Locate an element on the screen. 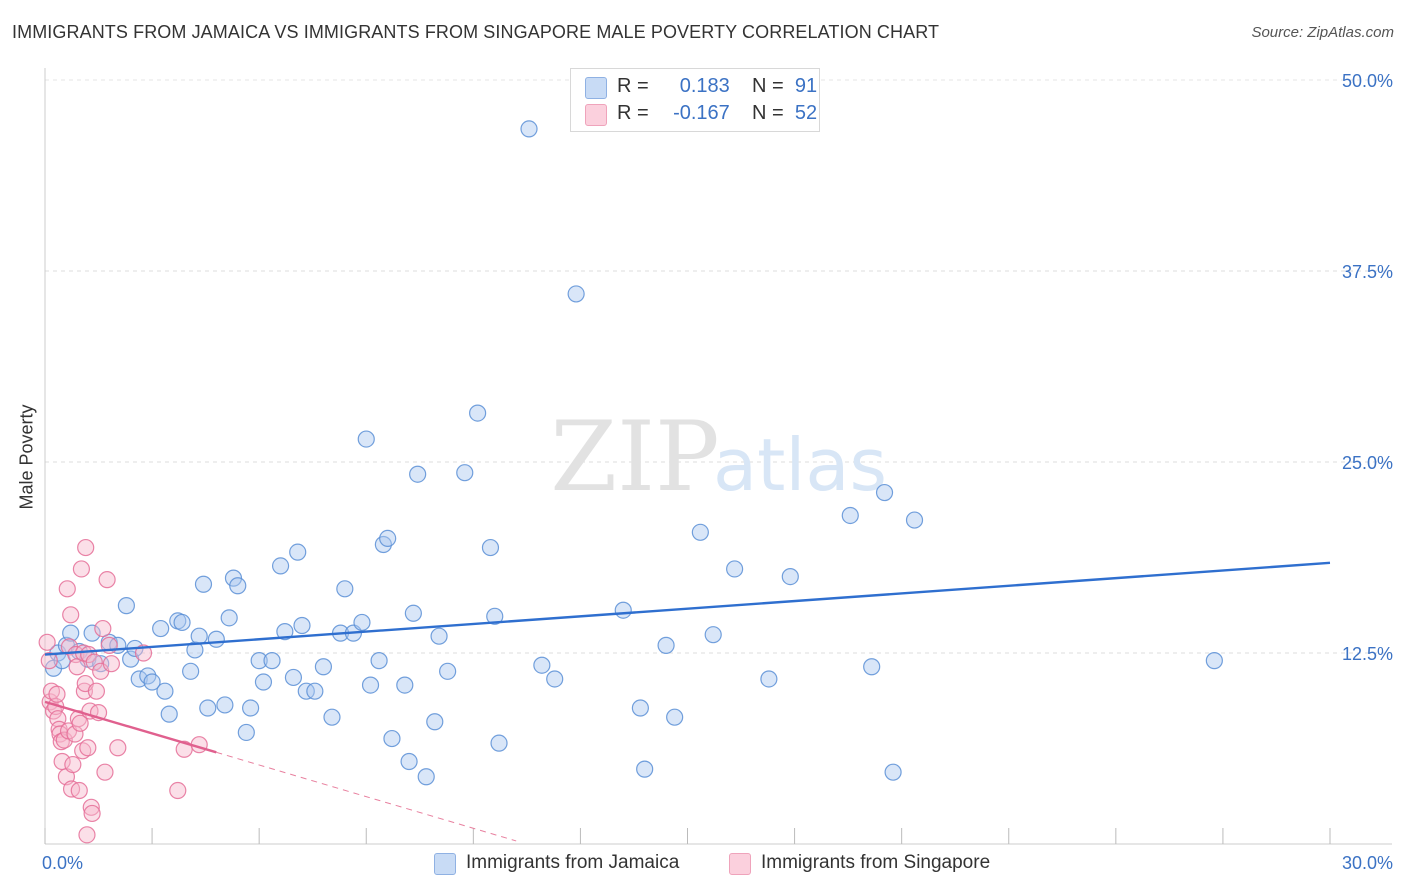 Image resolution: width=1406 pixels, height=892 pixels. legend-label-jamaica: Immigrants from Jamaica is located at coordinates (573, 862).